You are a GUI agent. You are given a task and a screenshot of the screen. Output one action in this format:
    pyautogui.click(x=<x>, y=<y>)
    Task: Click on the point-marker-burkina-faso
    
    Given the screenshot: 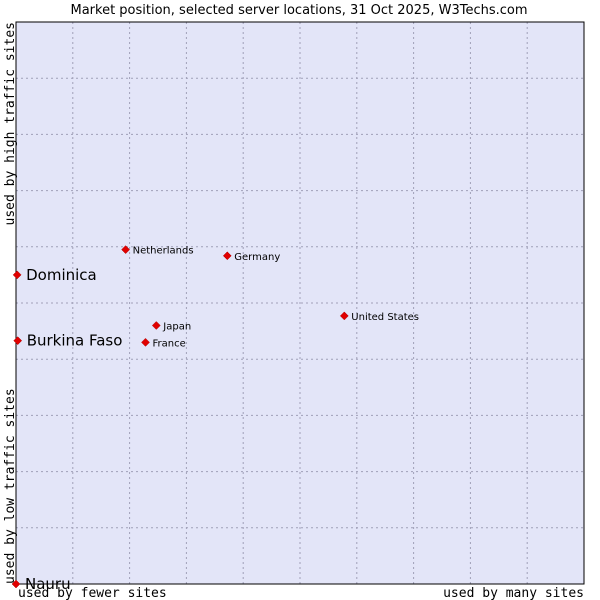 What is the action you would take?
    pyautogui.click(x=18, y=341)
    